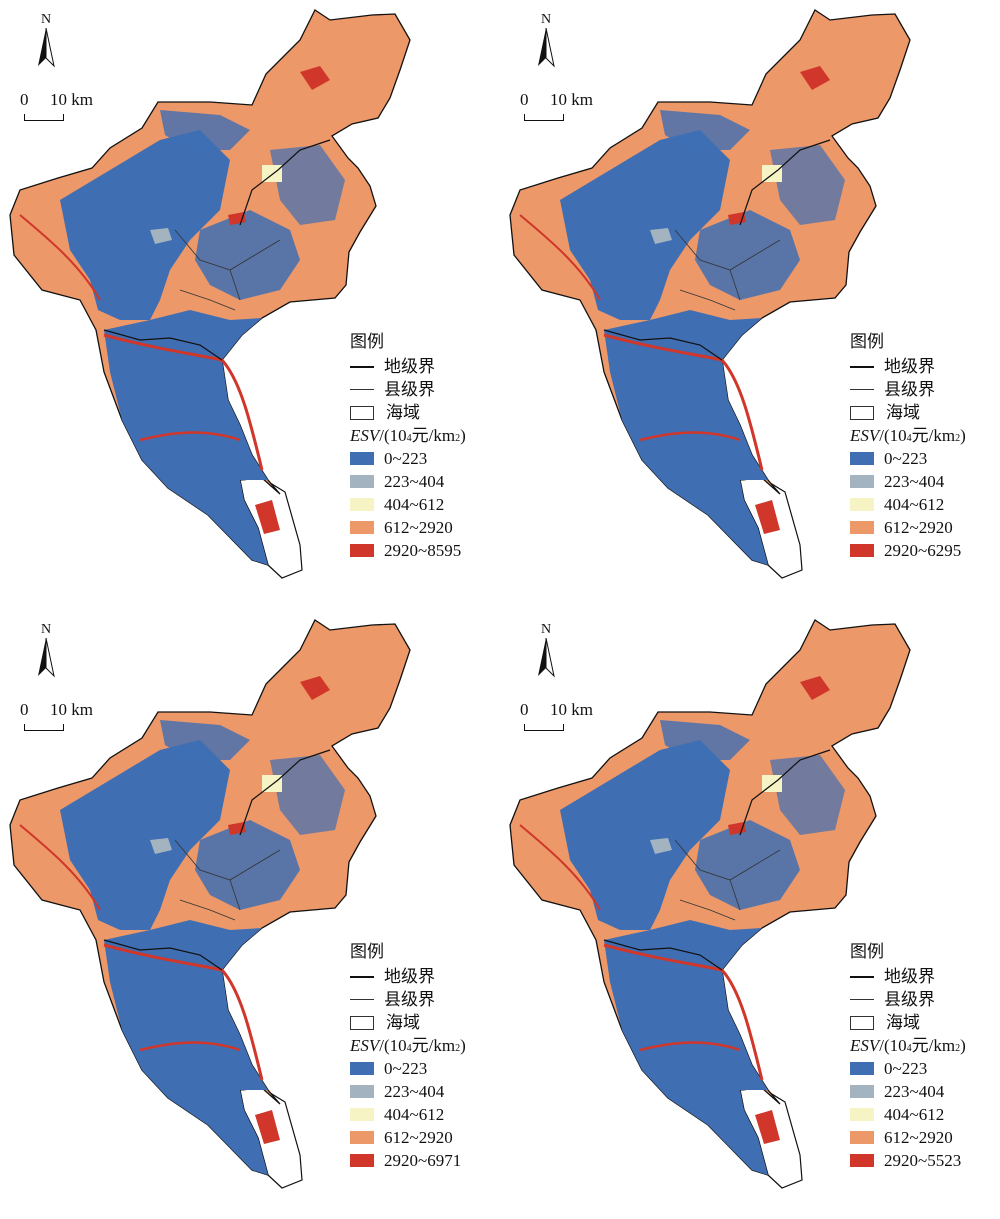  Describe the element at coordinates (190, 436) in the screenshot. I see `high-esv-river` at that location.